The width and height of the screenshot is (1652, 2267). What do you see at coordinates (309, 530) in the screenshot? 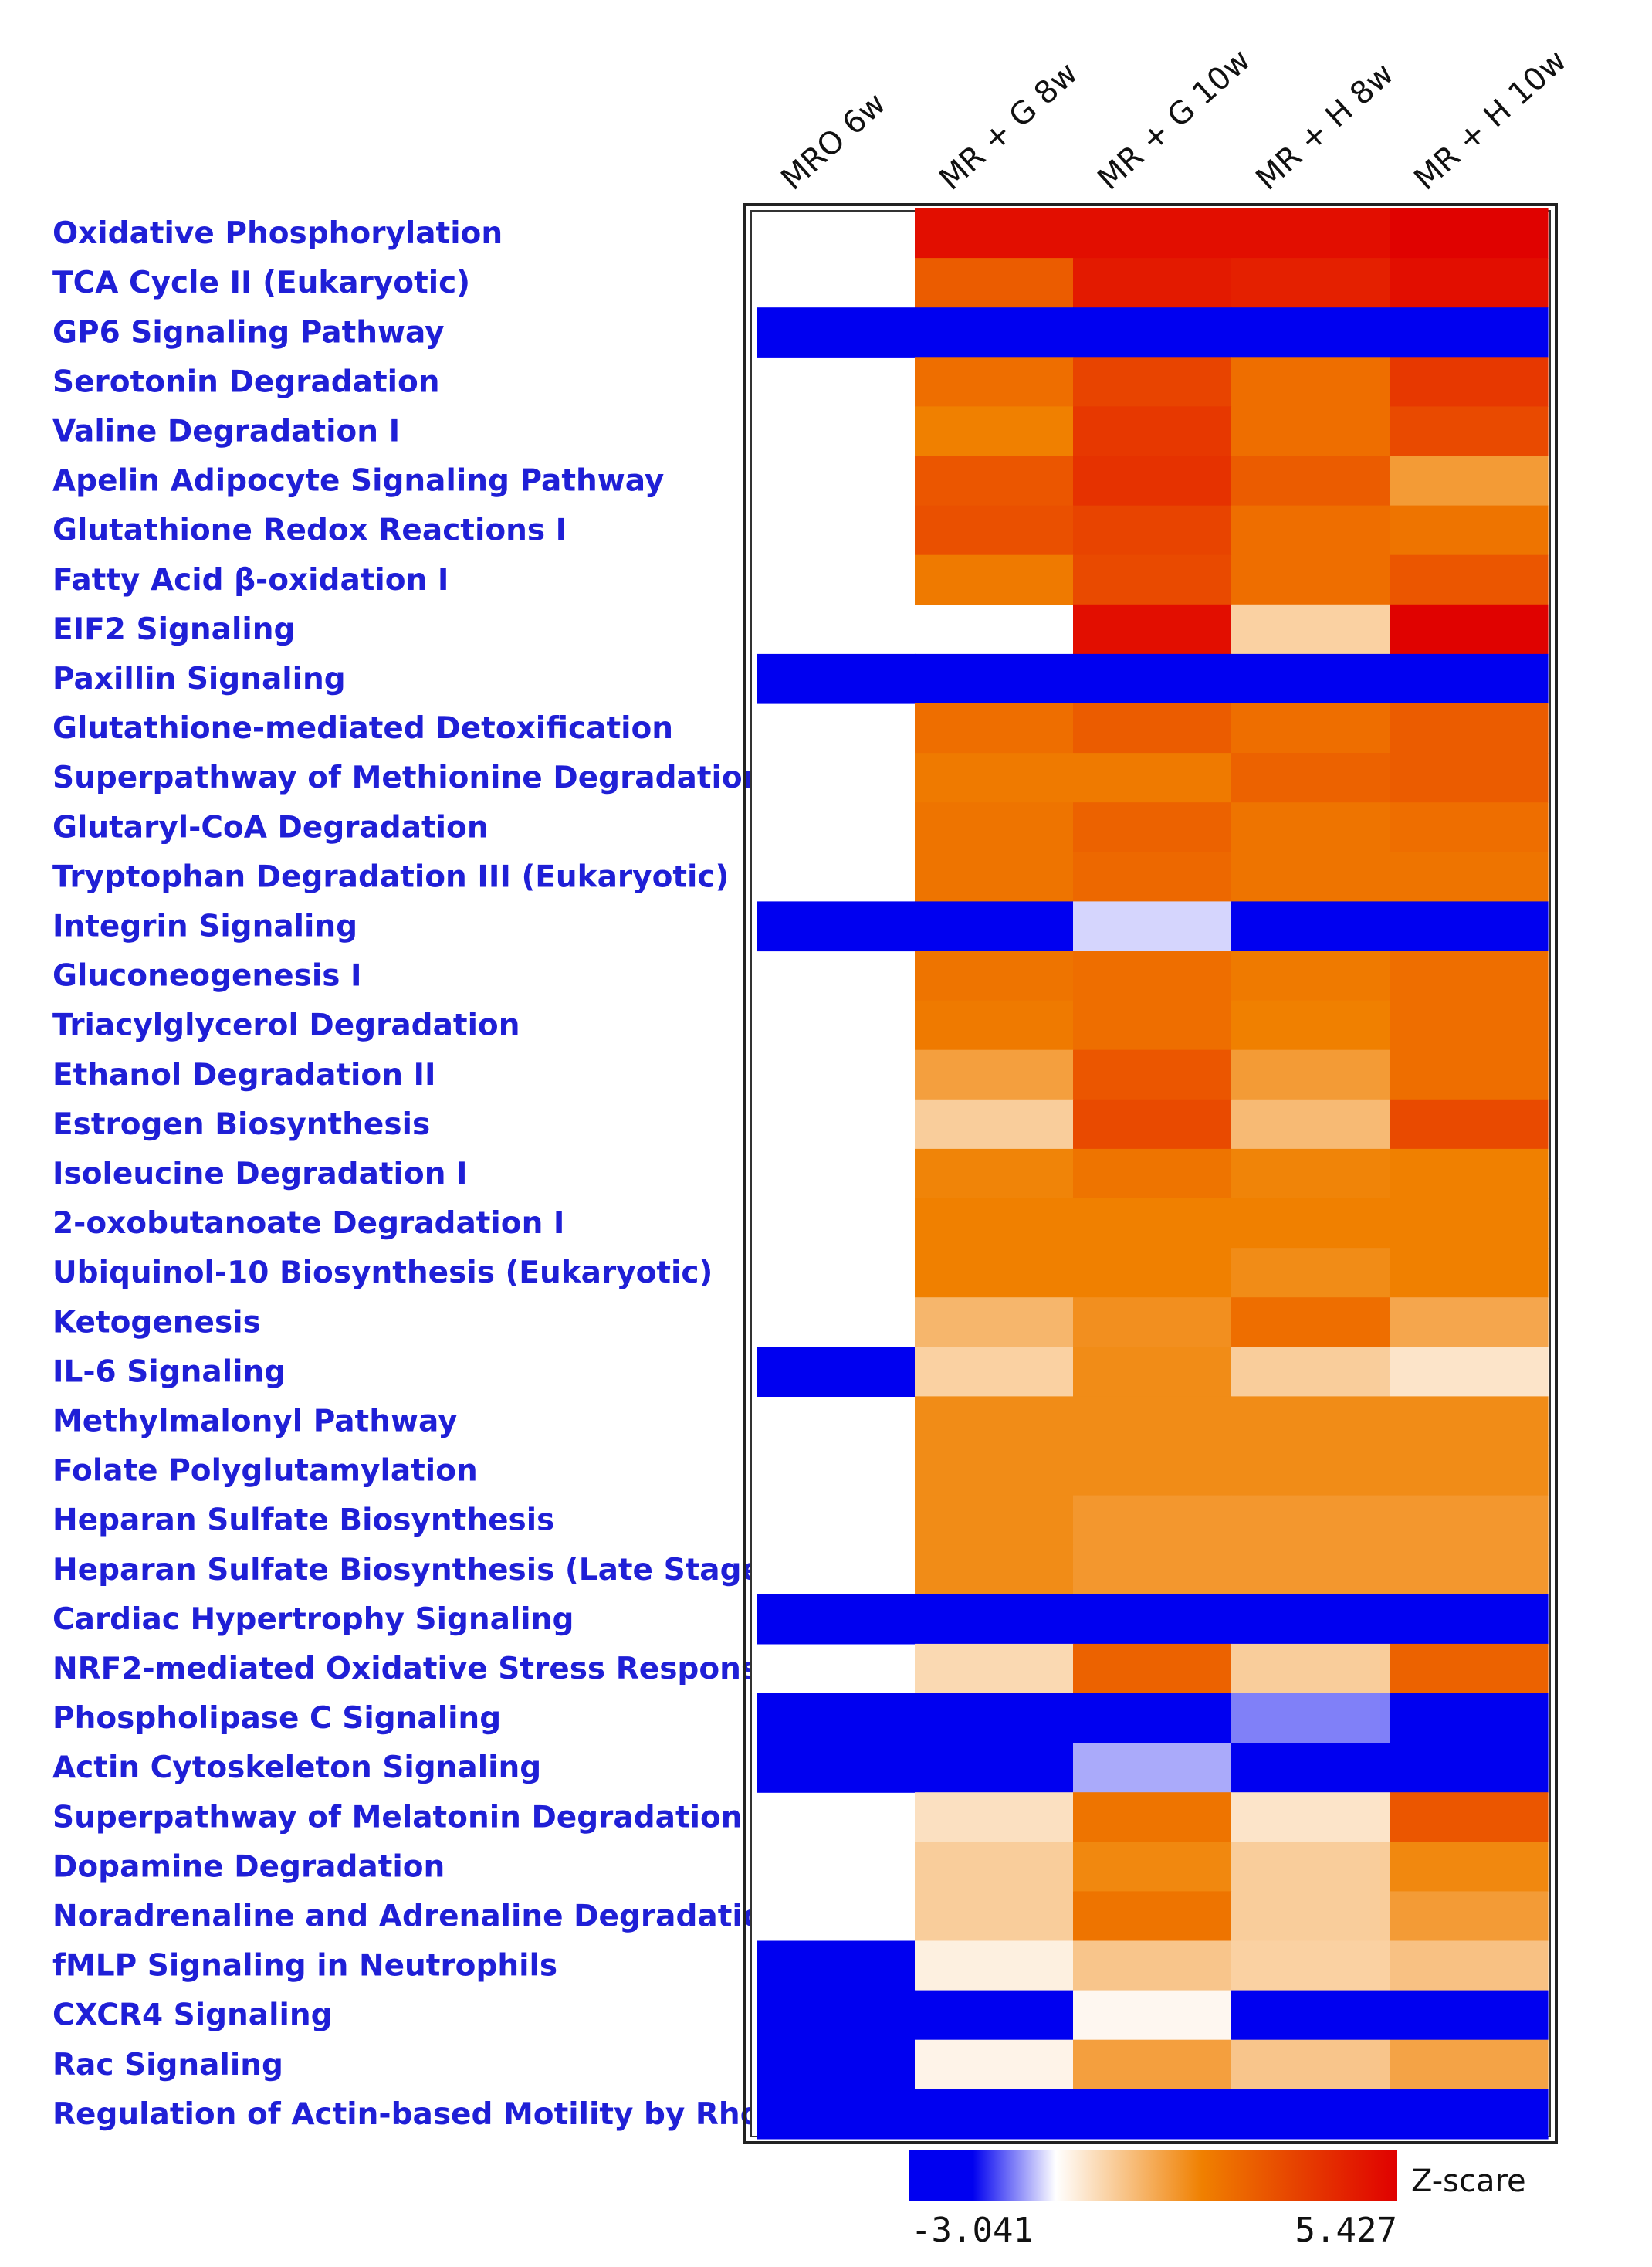
I see `row-label: Glutathione Redox Reactions I` at bounding box center [309, 530].